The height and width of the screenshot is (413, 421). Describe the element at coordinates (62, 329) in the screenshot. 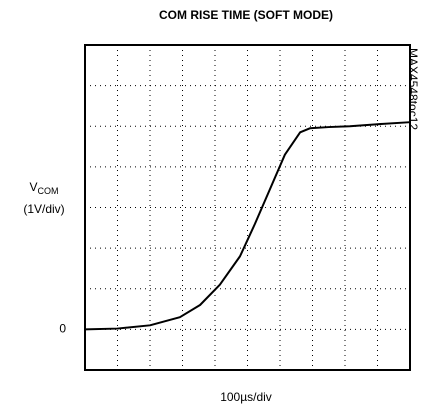

I see `y-tick-label: 0` at that location.